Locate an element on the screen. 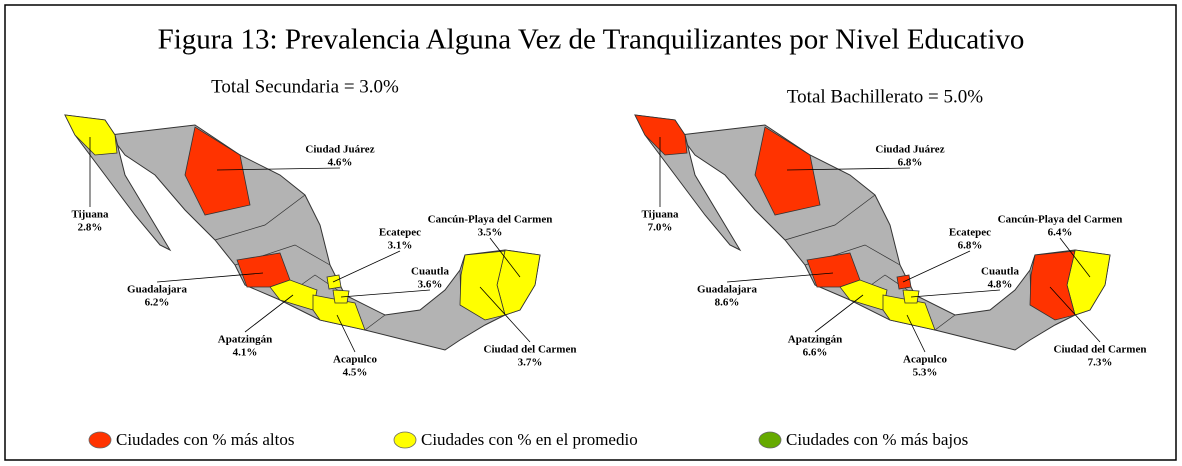  city-value: 2.8% is located at coordinates (90, 228).